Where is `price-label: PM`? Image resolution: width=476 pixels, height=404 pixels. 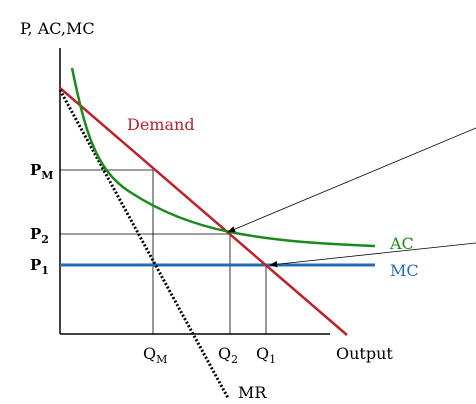
price-label: PM is located at coordinates (41, 171).